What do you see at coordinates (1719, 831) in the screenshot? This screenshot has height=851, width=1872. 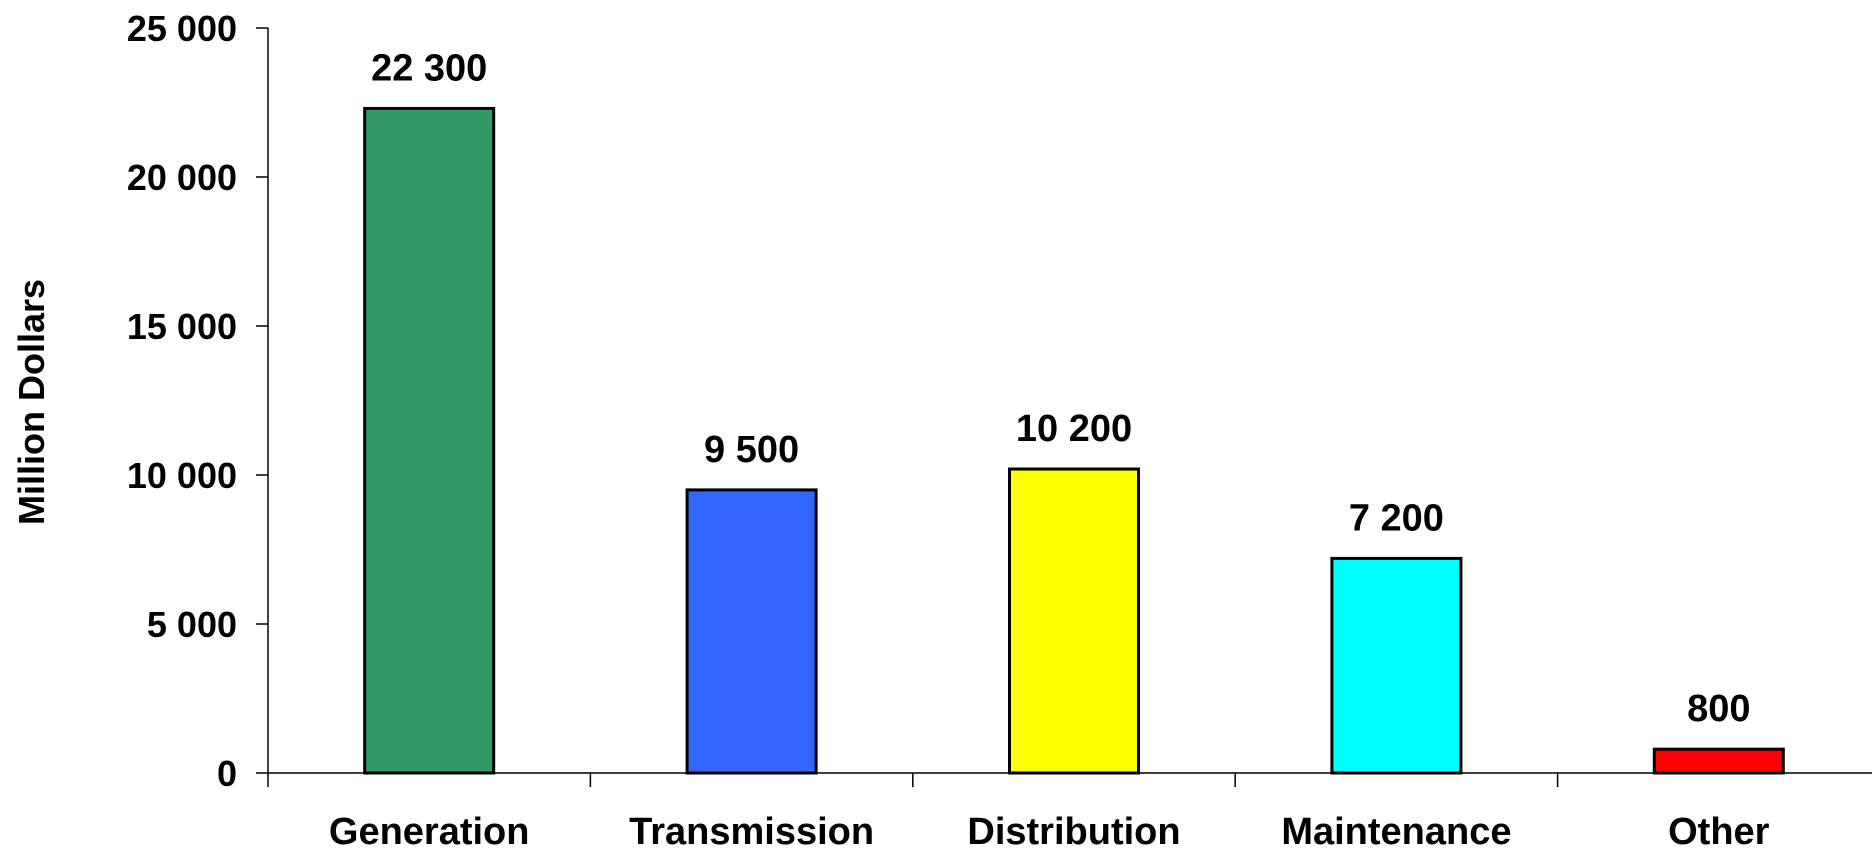 I see `x-category-label: Other` at bounding box center [1719, 831].